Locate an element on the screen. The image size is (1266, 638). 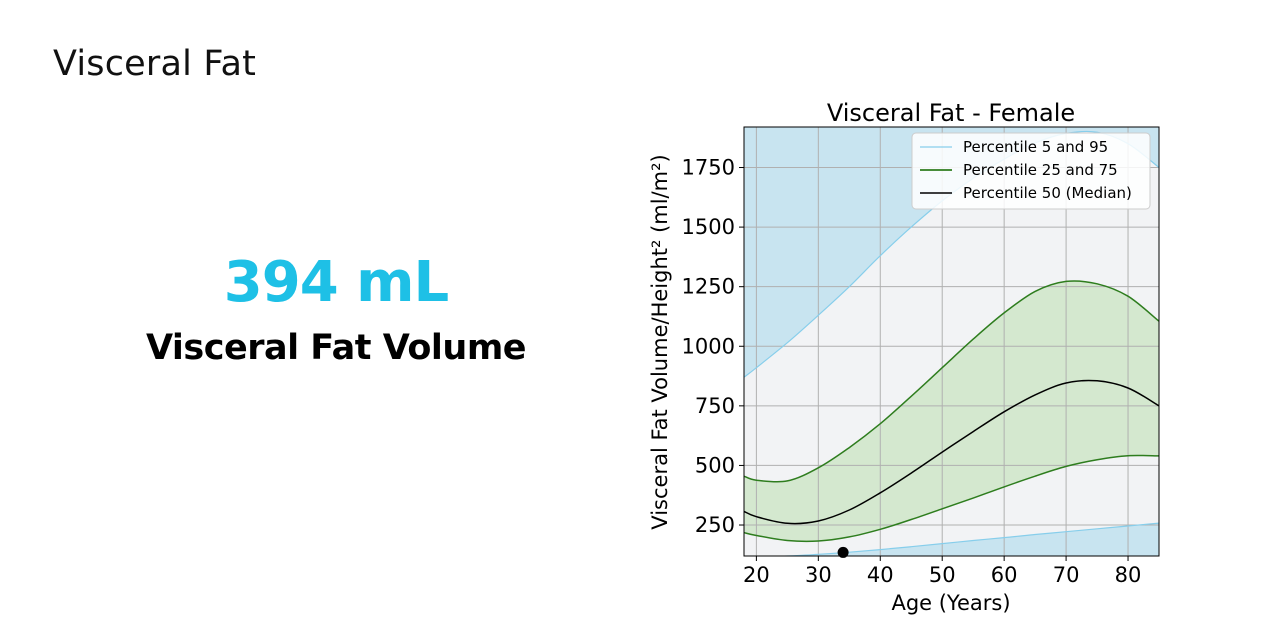
series-line-p75 is located at coordinates (951, 381).